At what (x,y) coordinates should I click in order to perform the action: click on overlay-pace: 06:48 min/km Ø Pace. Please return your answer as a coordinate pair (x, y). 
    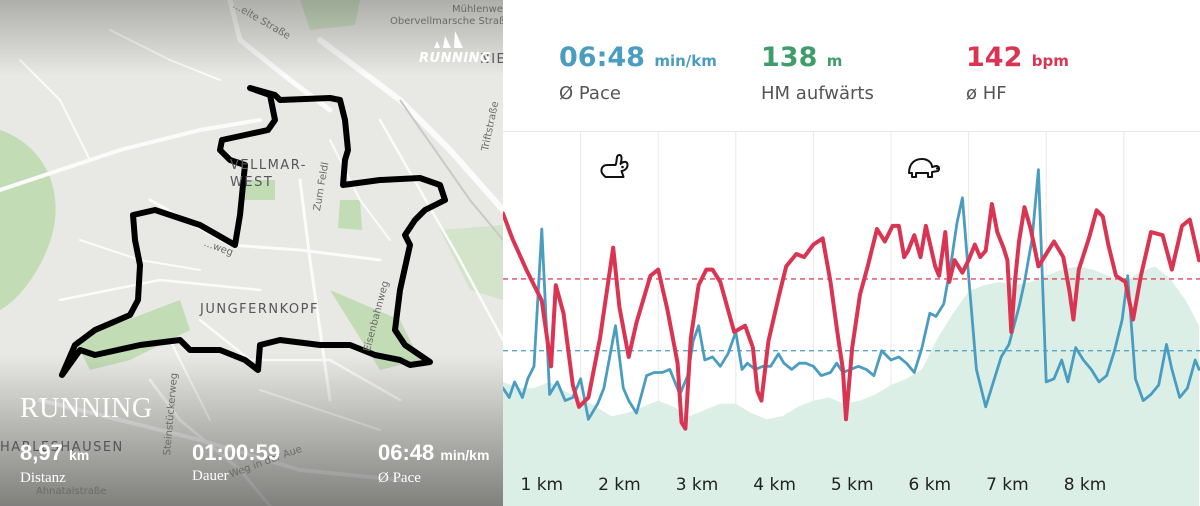
    Looking at the image, I should click on (433, 464).